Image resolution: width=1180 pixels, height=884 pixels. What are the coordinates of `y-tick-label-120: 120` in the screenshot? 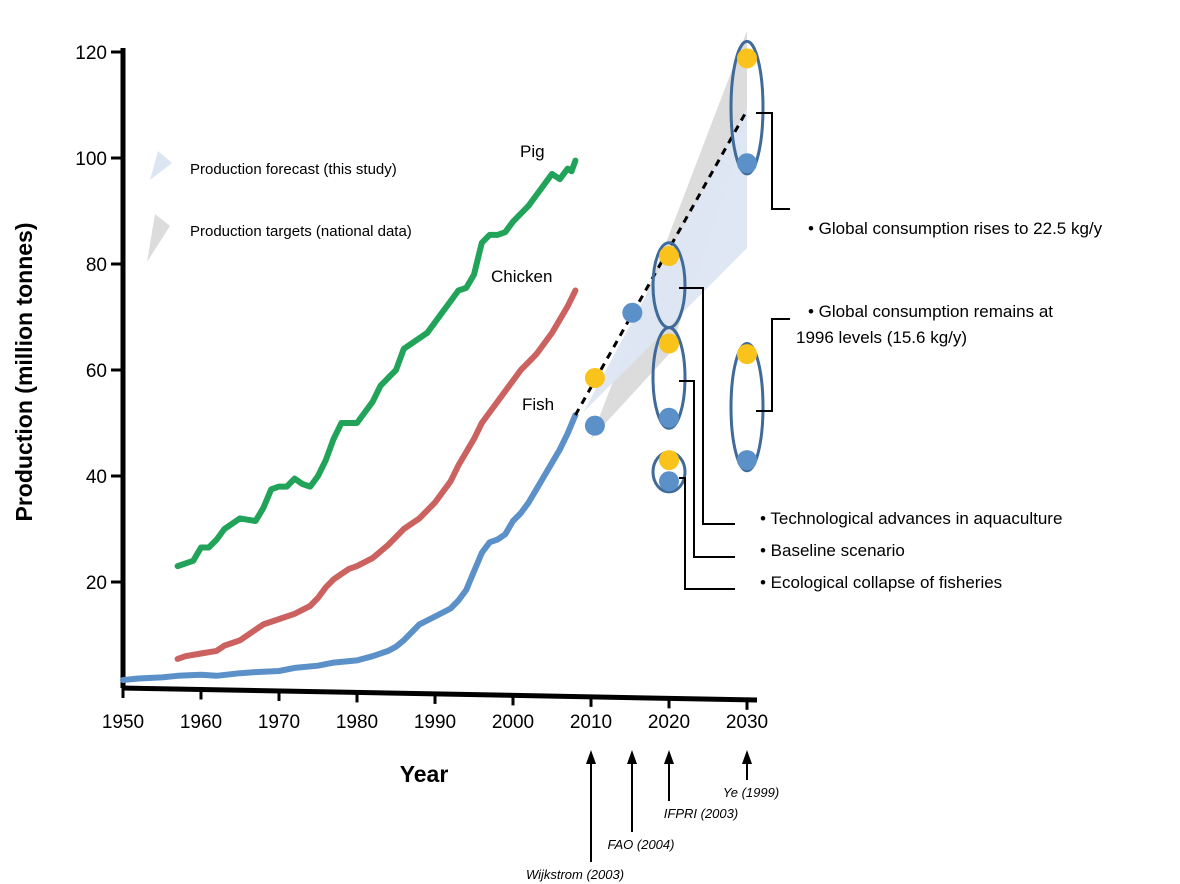 It's located at (91, 53).